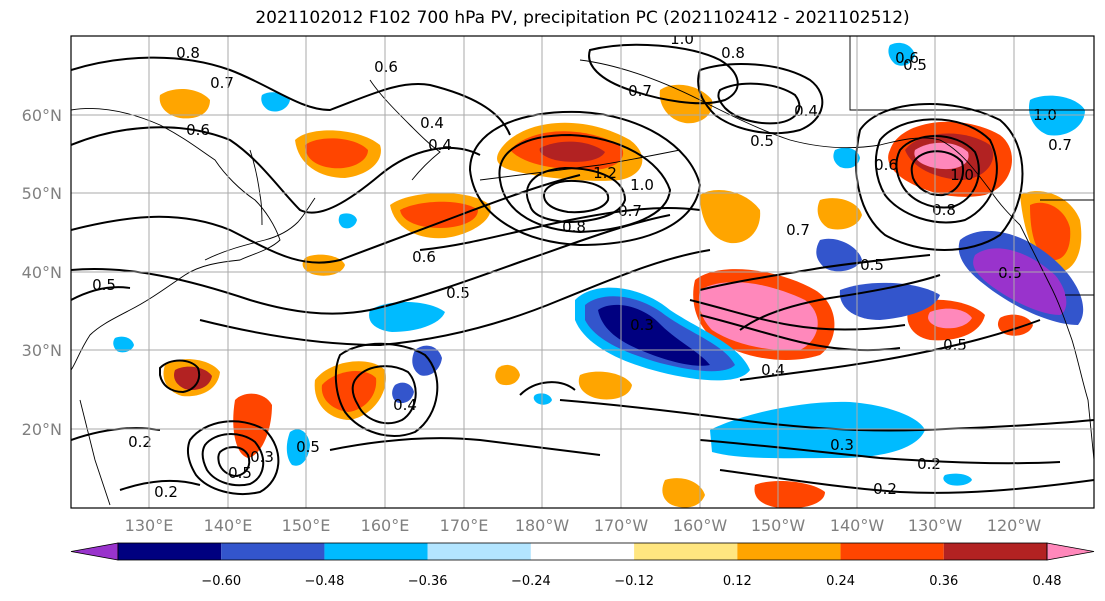 This screenshot has height=601, width=1105. What do you see at coordinates (1014, 525) in the screenshot?
I see `lon-label: 120°W` at bounding box center [1014, 525].